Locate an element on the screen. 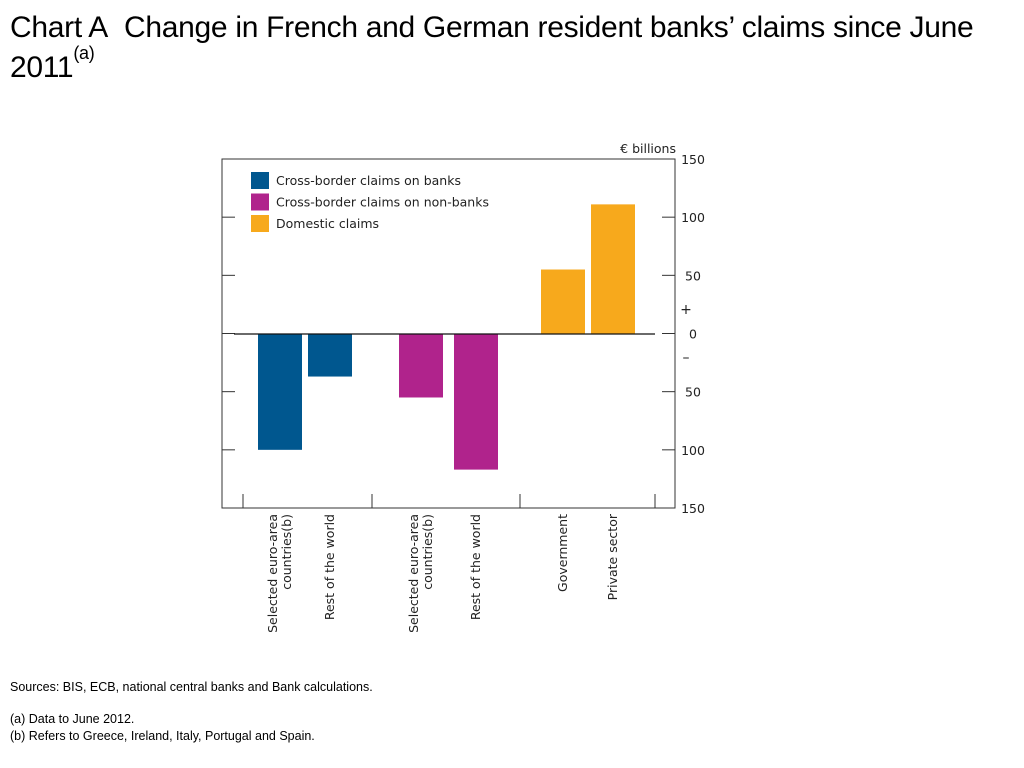  footnote-a: (a) Data to June 2012. is located at coordinates (72, 719).